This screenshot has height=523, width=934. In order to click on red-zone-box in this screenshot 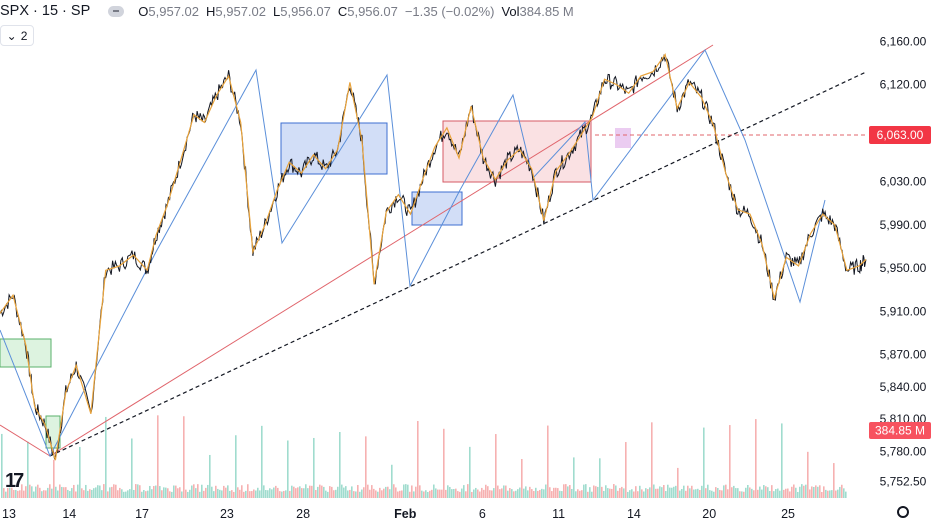, I will do `click(517, 151)`.